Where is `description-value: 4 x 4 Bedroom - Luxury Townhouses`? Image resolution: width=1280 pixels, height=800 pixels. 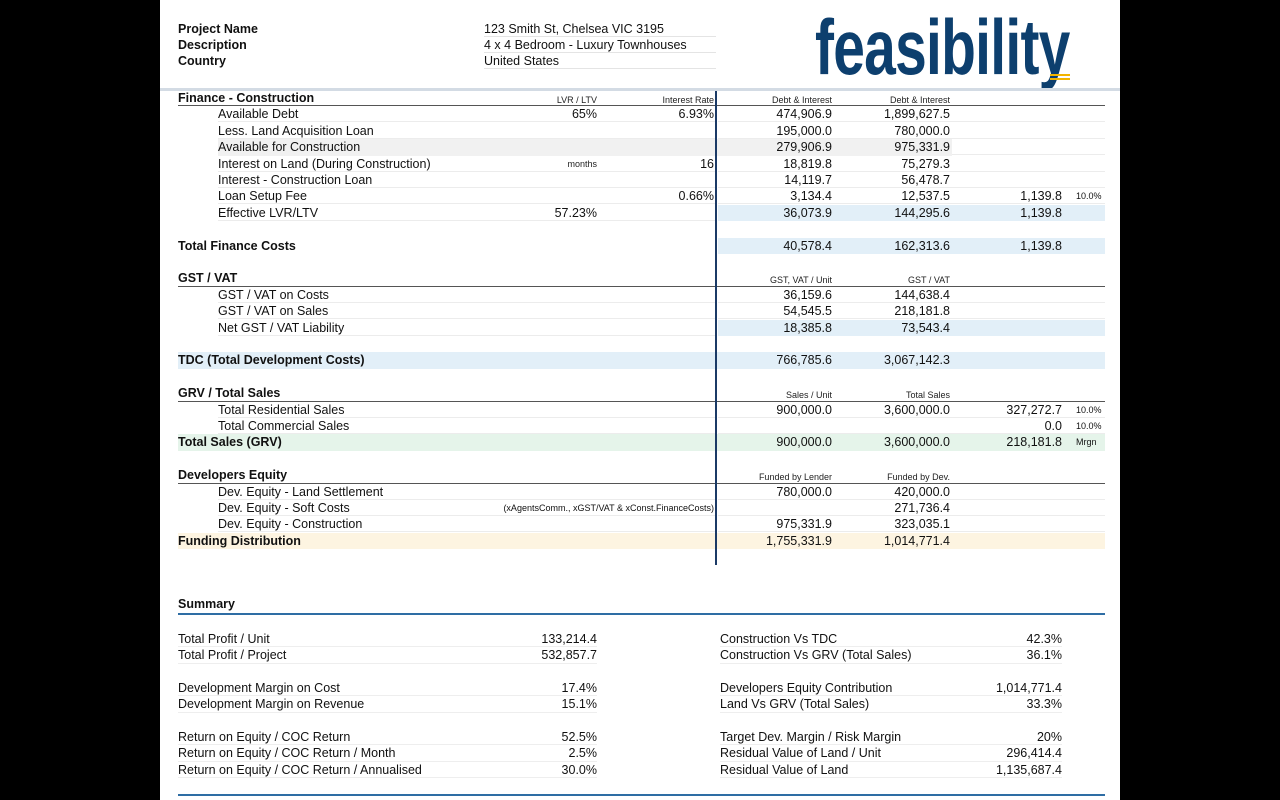
description-value: 4 x 4 Bedroom - Luxury Townhouses is located at coordinates (600, 45).